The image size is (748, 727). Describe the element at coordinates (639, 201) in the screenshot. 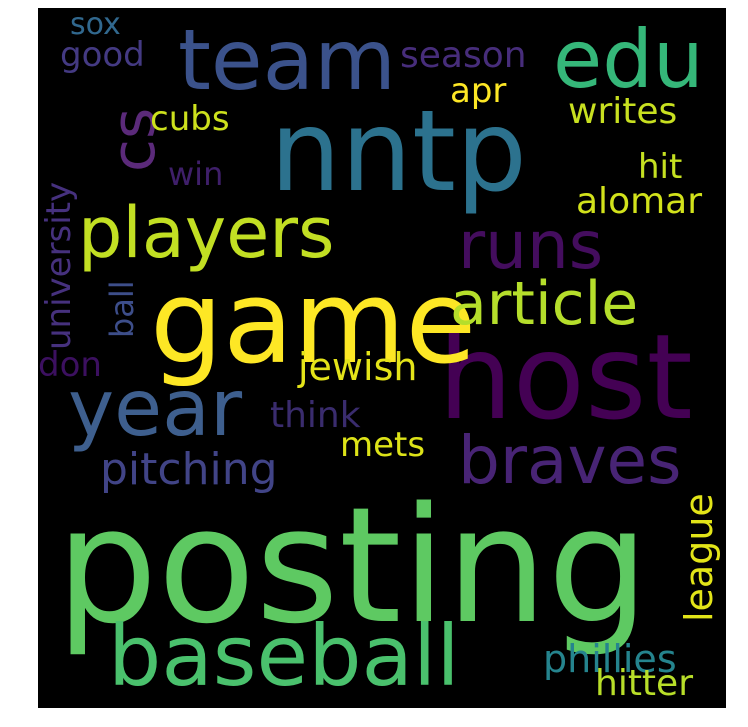

I see `word-alomar: alomar` at that location.